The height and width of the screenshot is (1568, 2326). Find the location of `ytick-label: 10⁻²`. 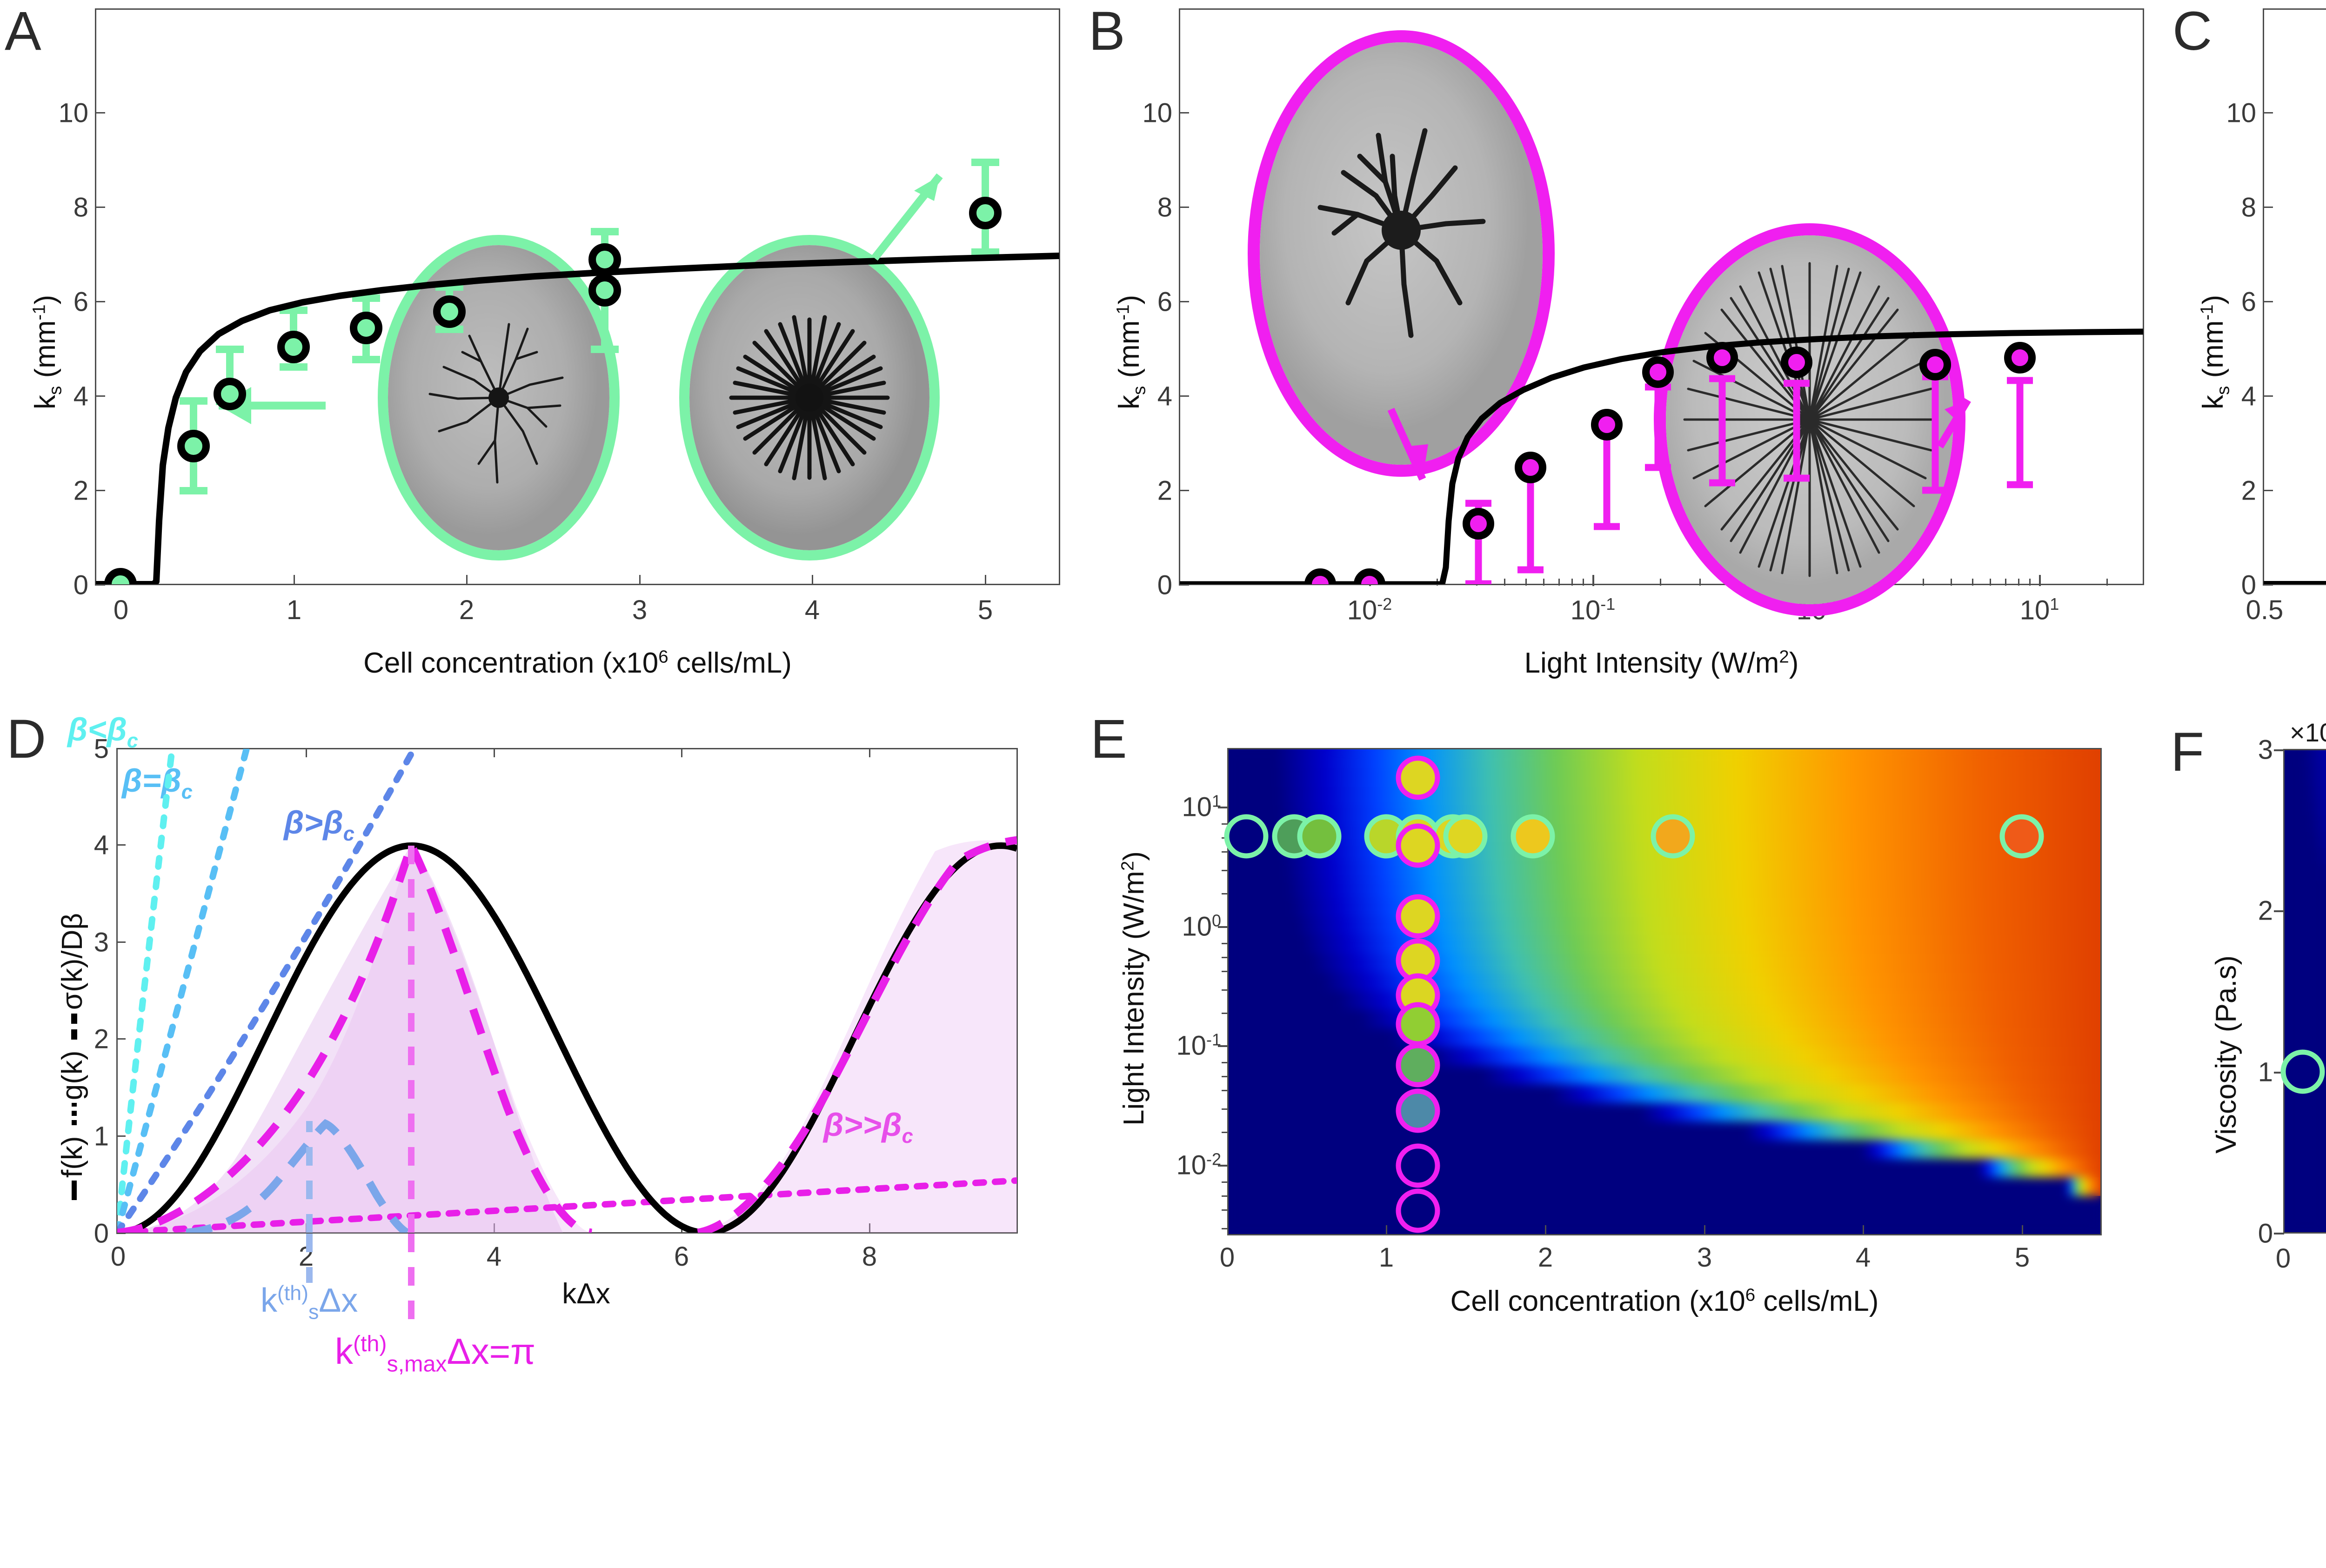

ytick-label: 10⁻² is located at coordinates (1198, 1165).